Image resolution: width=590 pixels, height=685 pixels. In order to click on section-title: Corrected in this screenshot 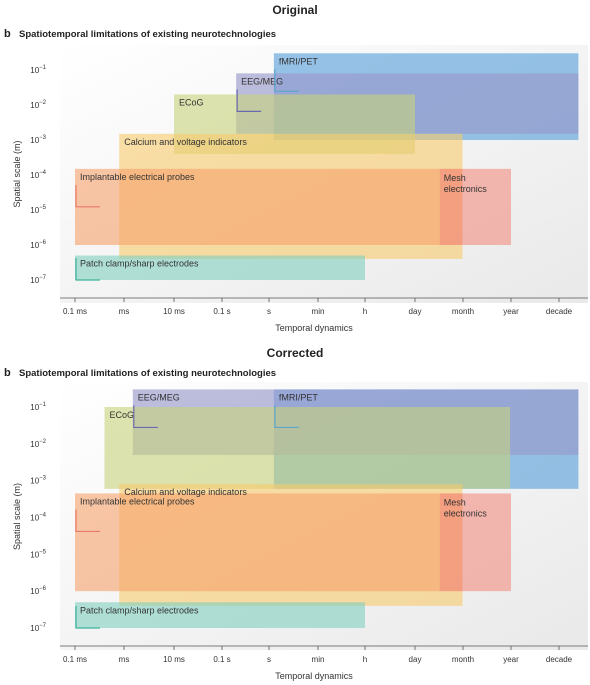, I will do `click(295, 353)`.